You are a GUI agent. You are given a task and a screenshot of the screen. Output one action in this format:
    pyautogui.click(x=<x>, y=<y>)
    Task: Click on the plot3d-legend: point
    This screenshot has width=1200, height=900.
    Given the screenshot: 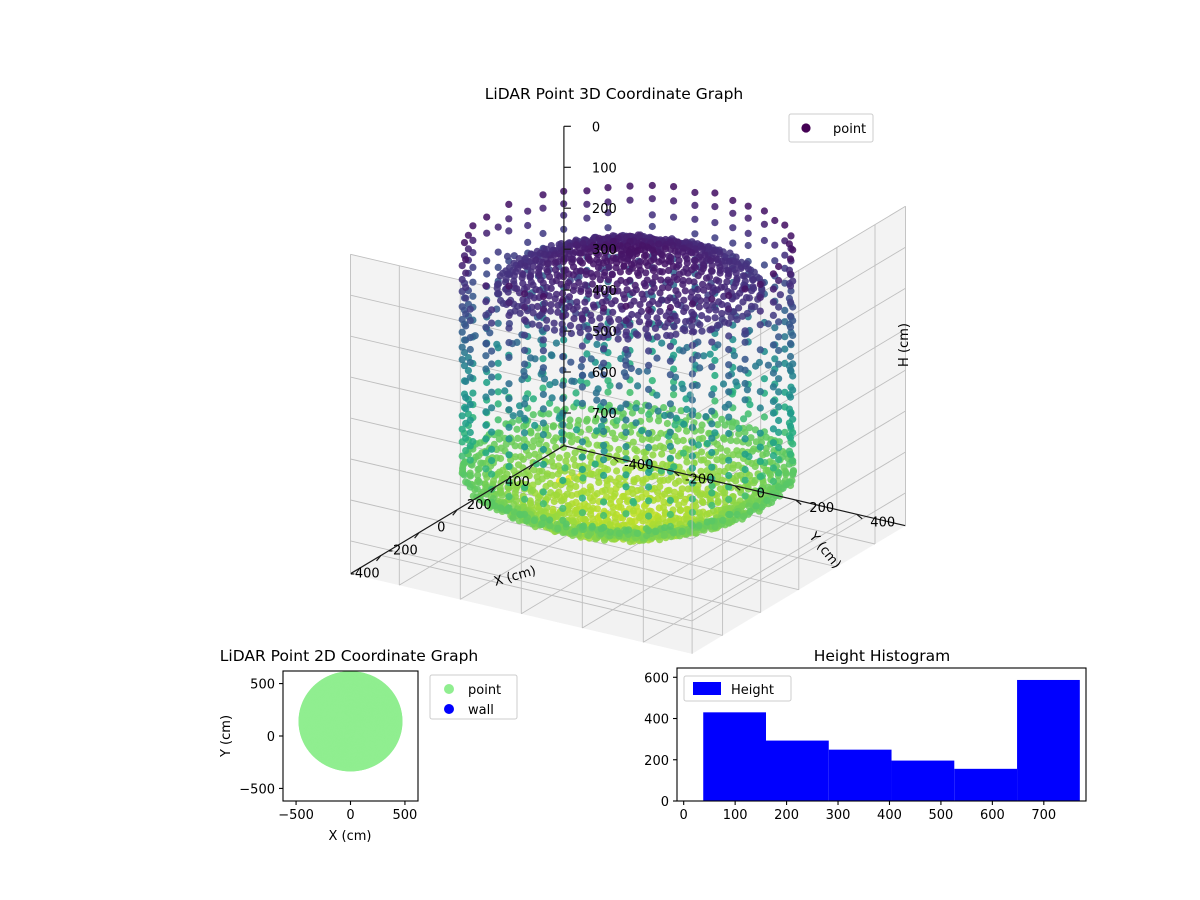 What is the action you would take?
    pyautogui.click(x=831, y=128)
    